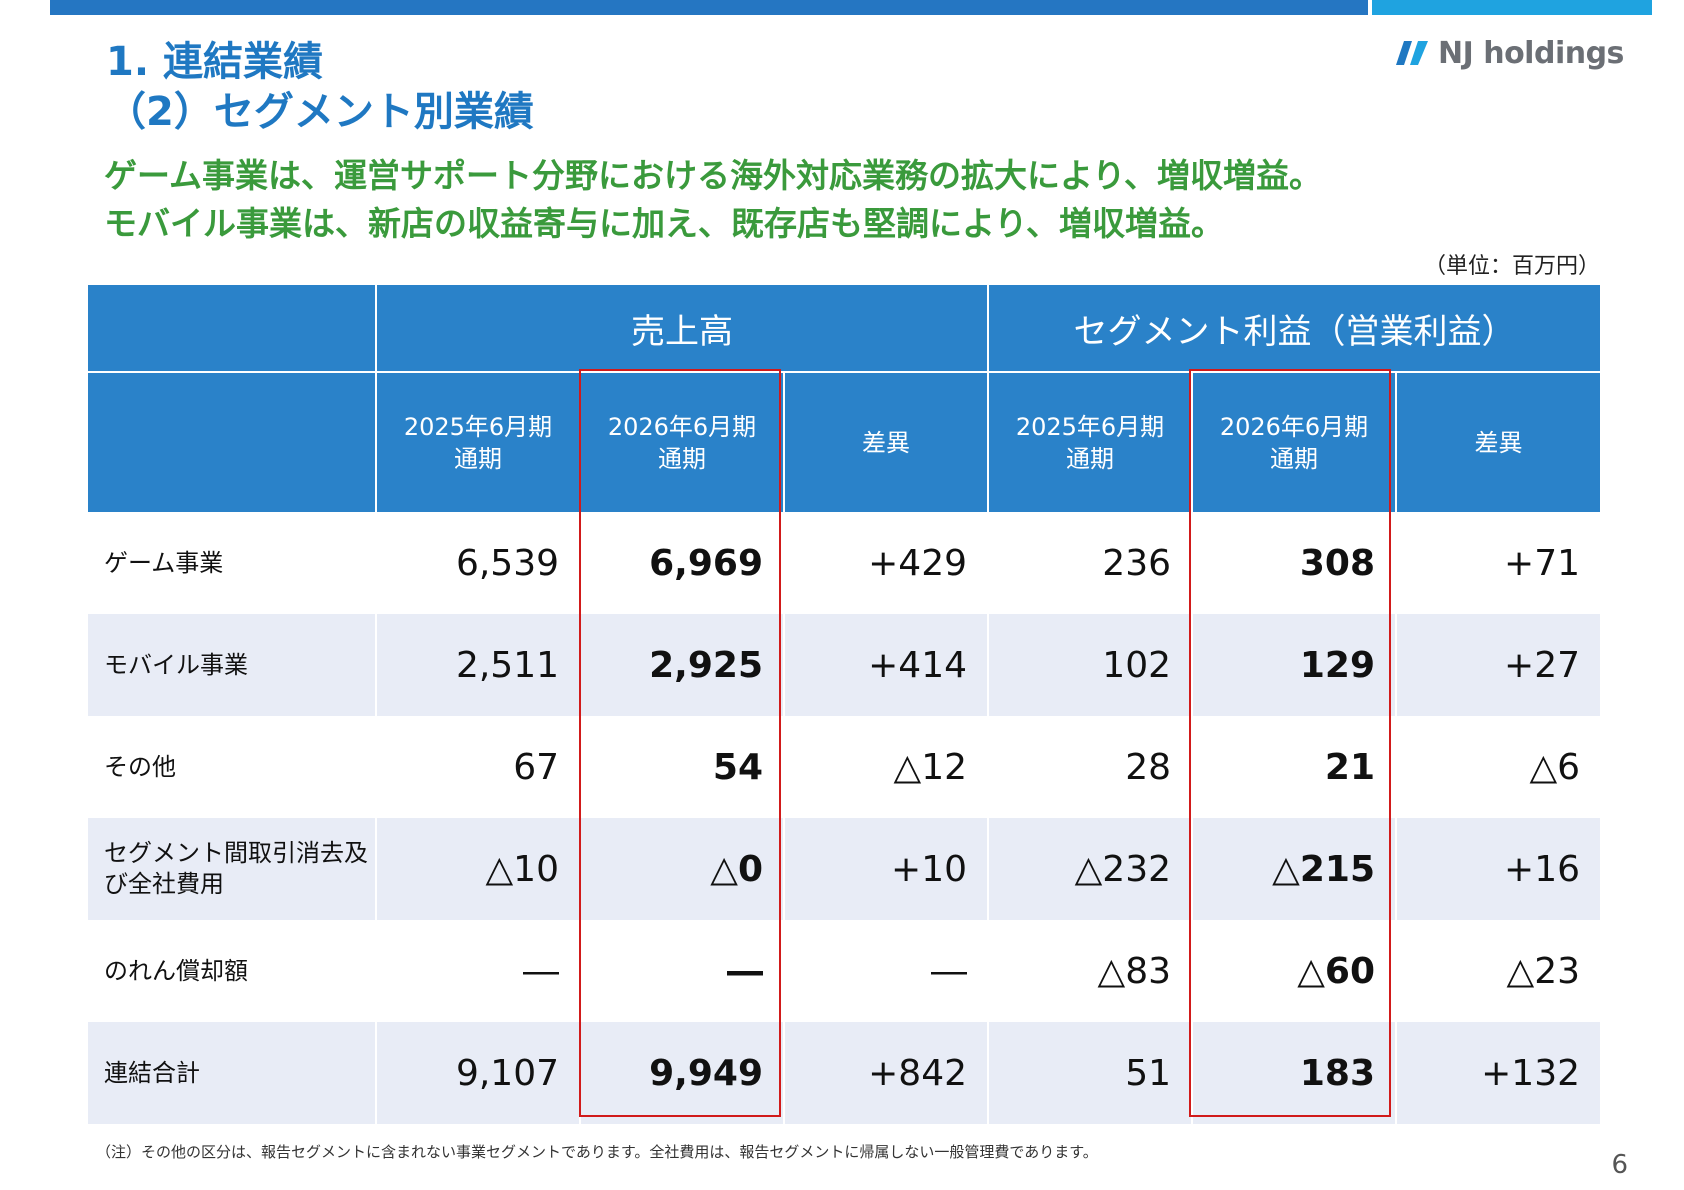 The height and width of the screenshot is (1190, 1684). Describe the element at coordinates (232, 971) in the screenshot. I see `row-label: のれん償却額` at that location.